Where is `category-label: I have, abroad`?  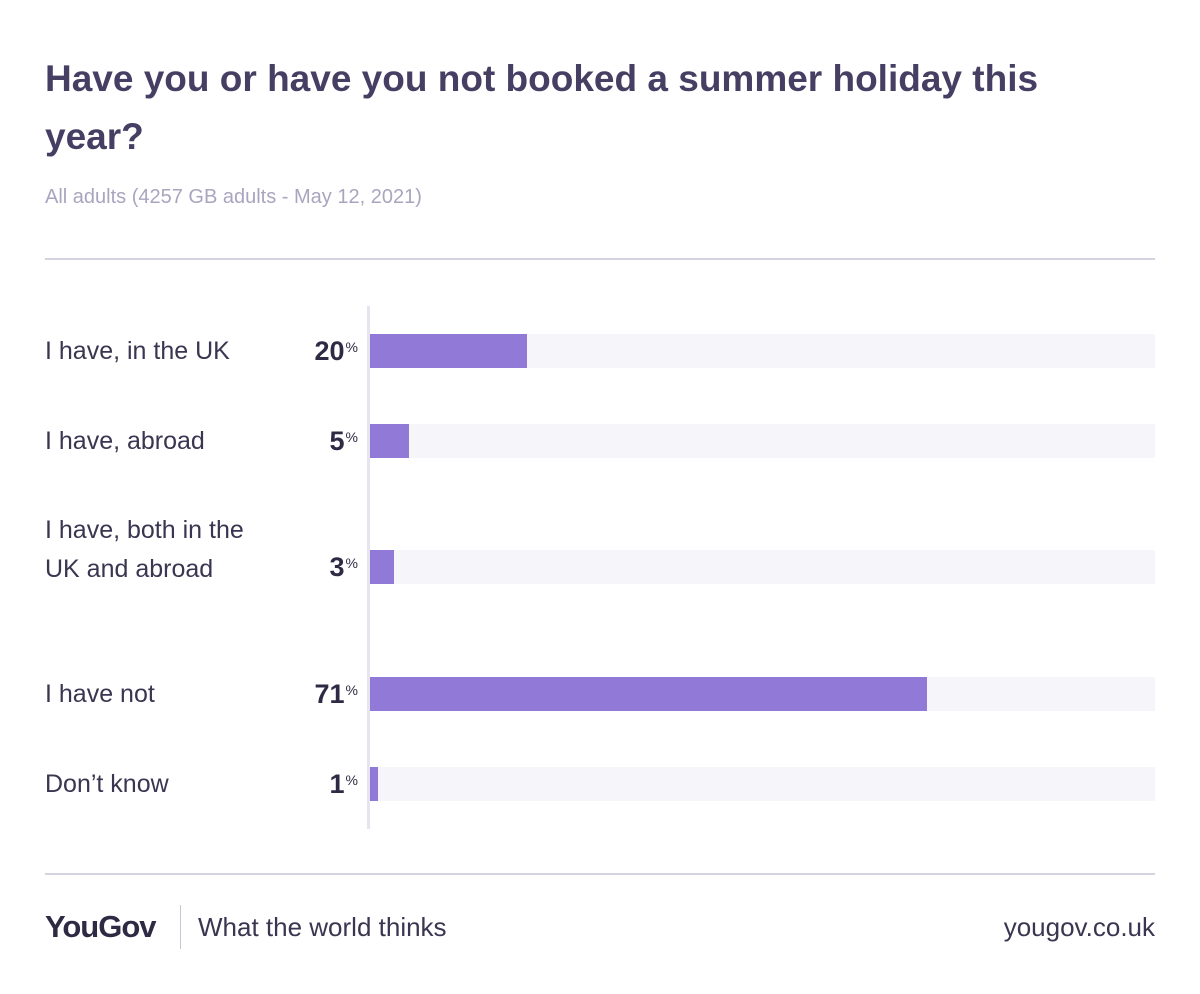 category-label: I have, abroad is located at coordinates (125, 441).